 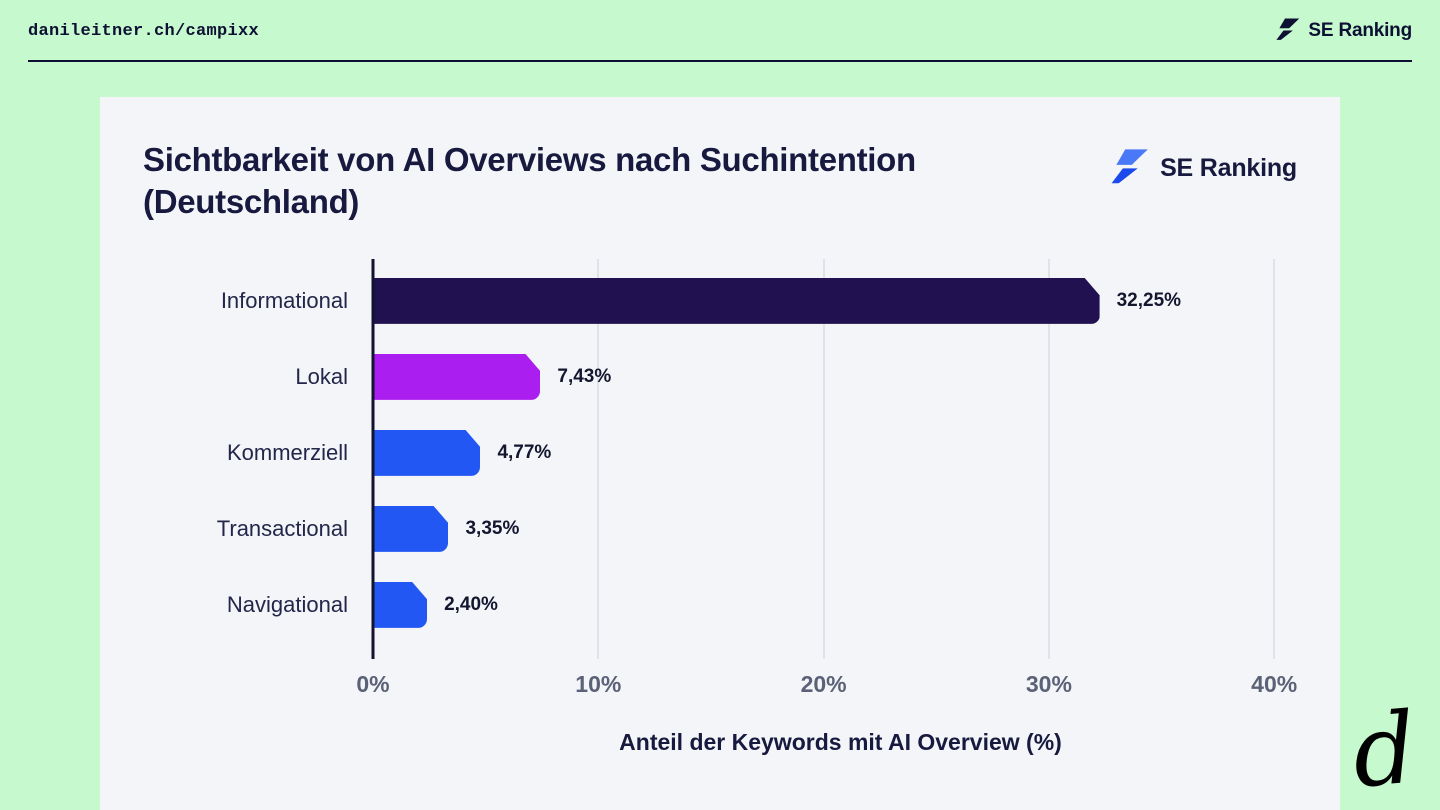 What do you see at coordinates (840, 605) in the screenshot?
I see `bar-track: 2,40%` at bounding box center [840, 605].